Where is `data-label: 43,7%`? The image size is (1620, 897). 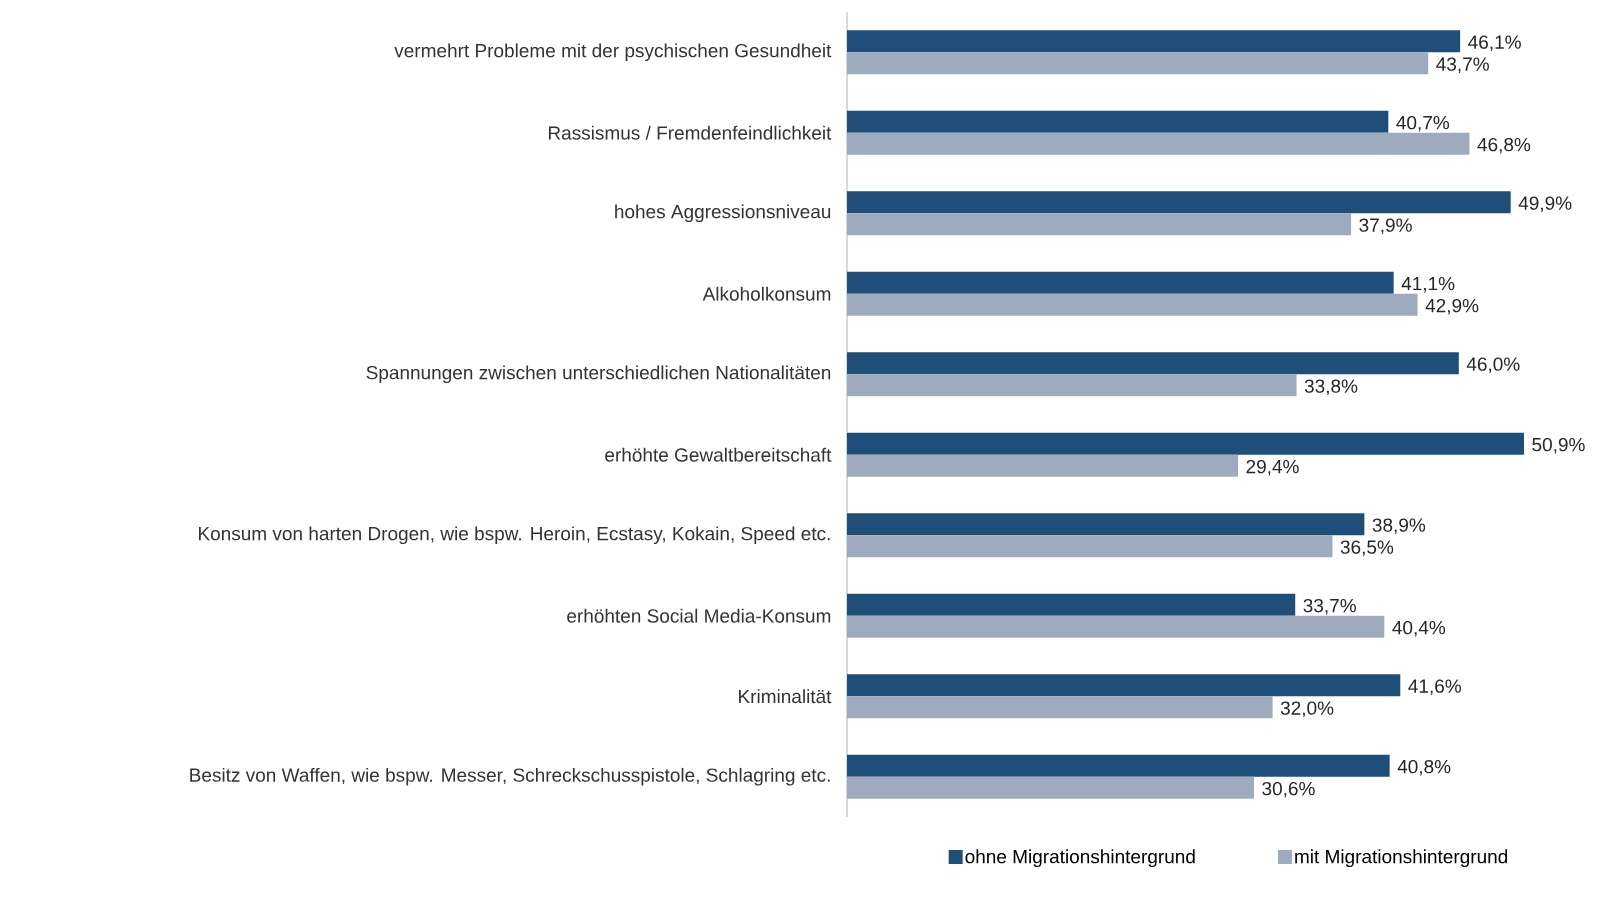 data-label: 43,7% is located at coordinates (1462, 65).